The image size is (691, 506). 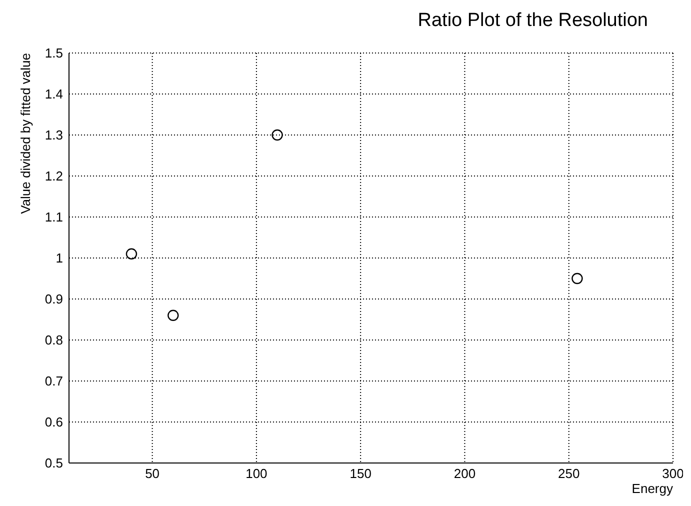 I want to click on x-tick-label: 150, so click(x=361, y=474).